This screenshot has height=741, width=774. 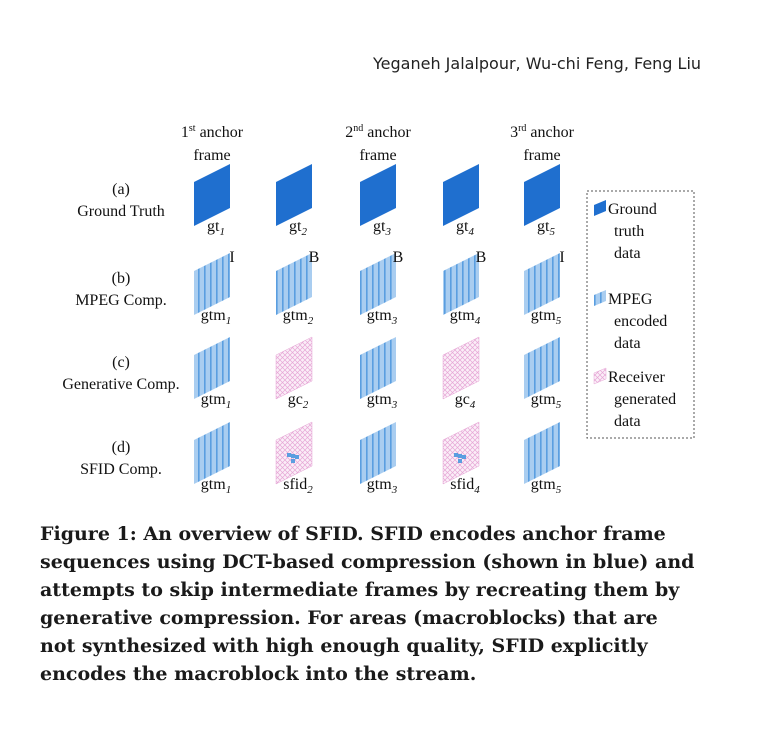 What do you see at coordinates (298, 317) in the screenshot?
I see `frame-label: gtm2` at bounding box center [298, 317].